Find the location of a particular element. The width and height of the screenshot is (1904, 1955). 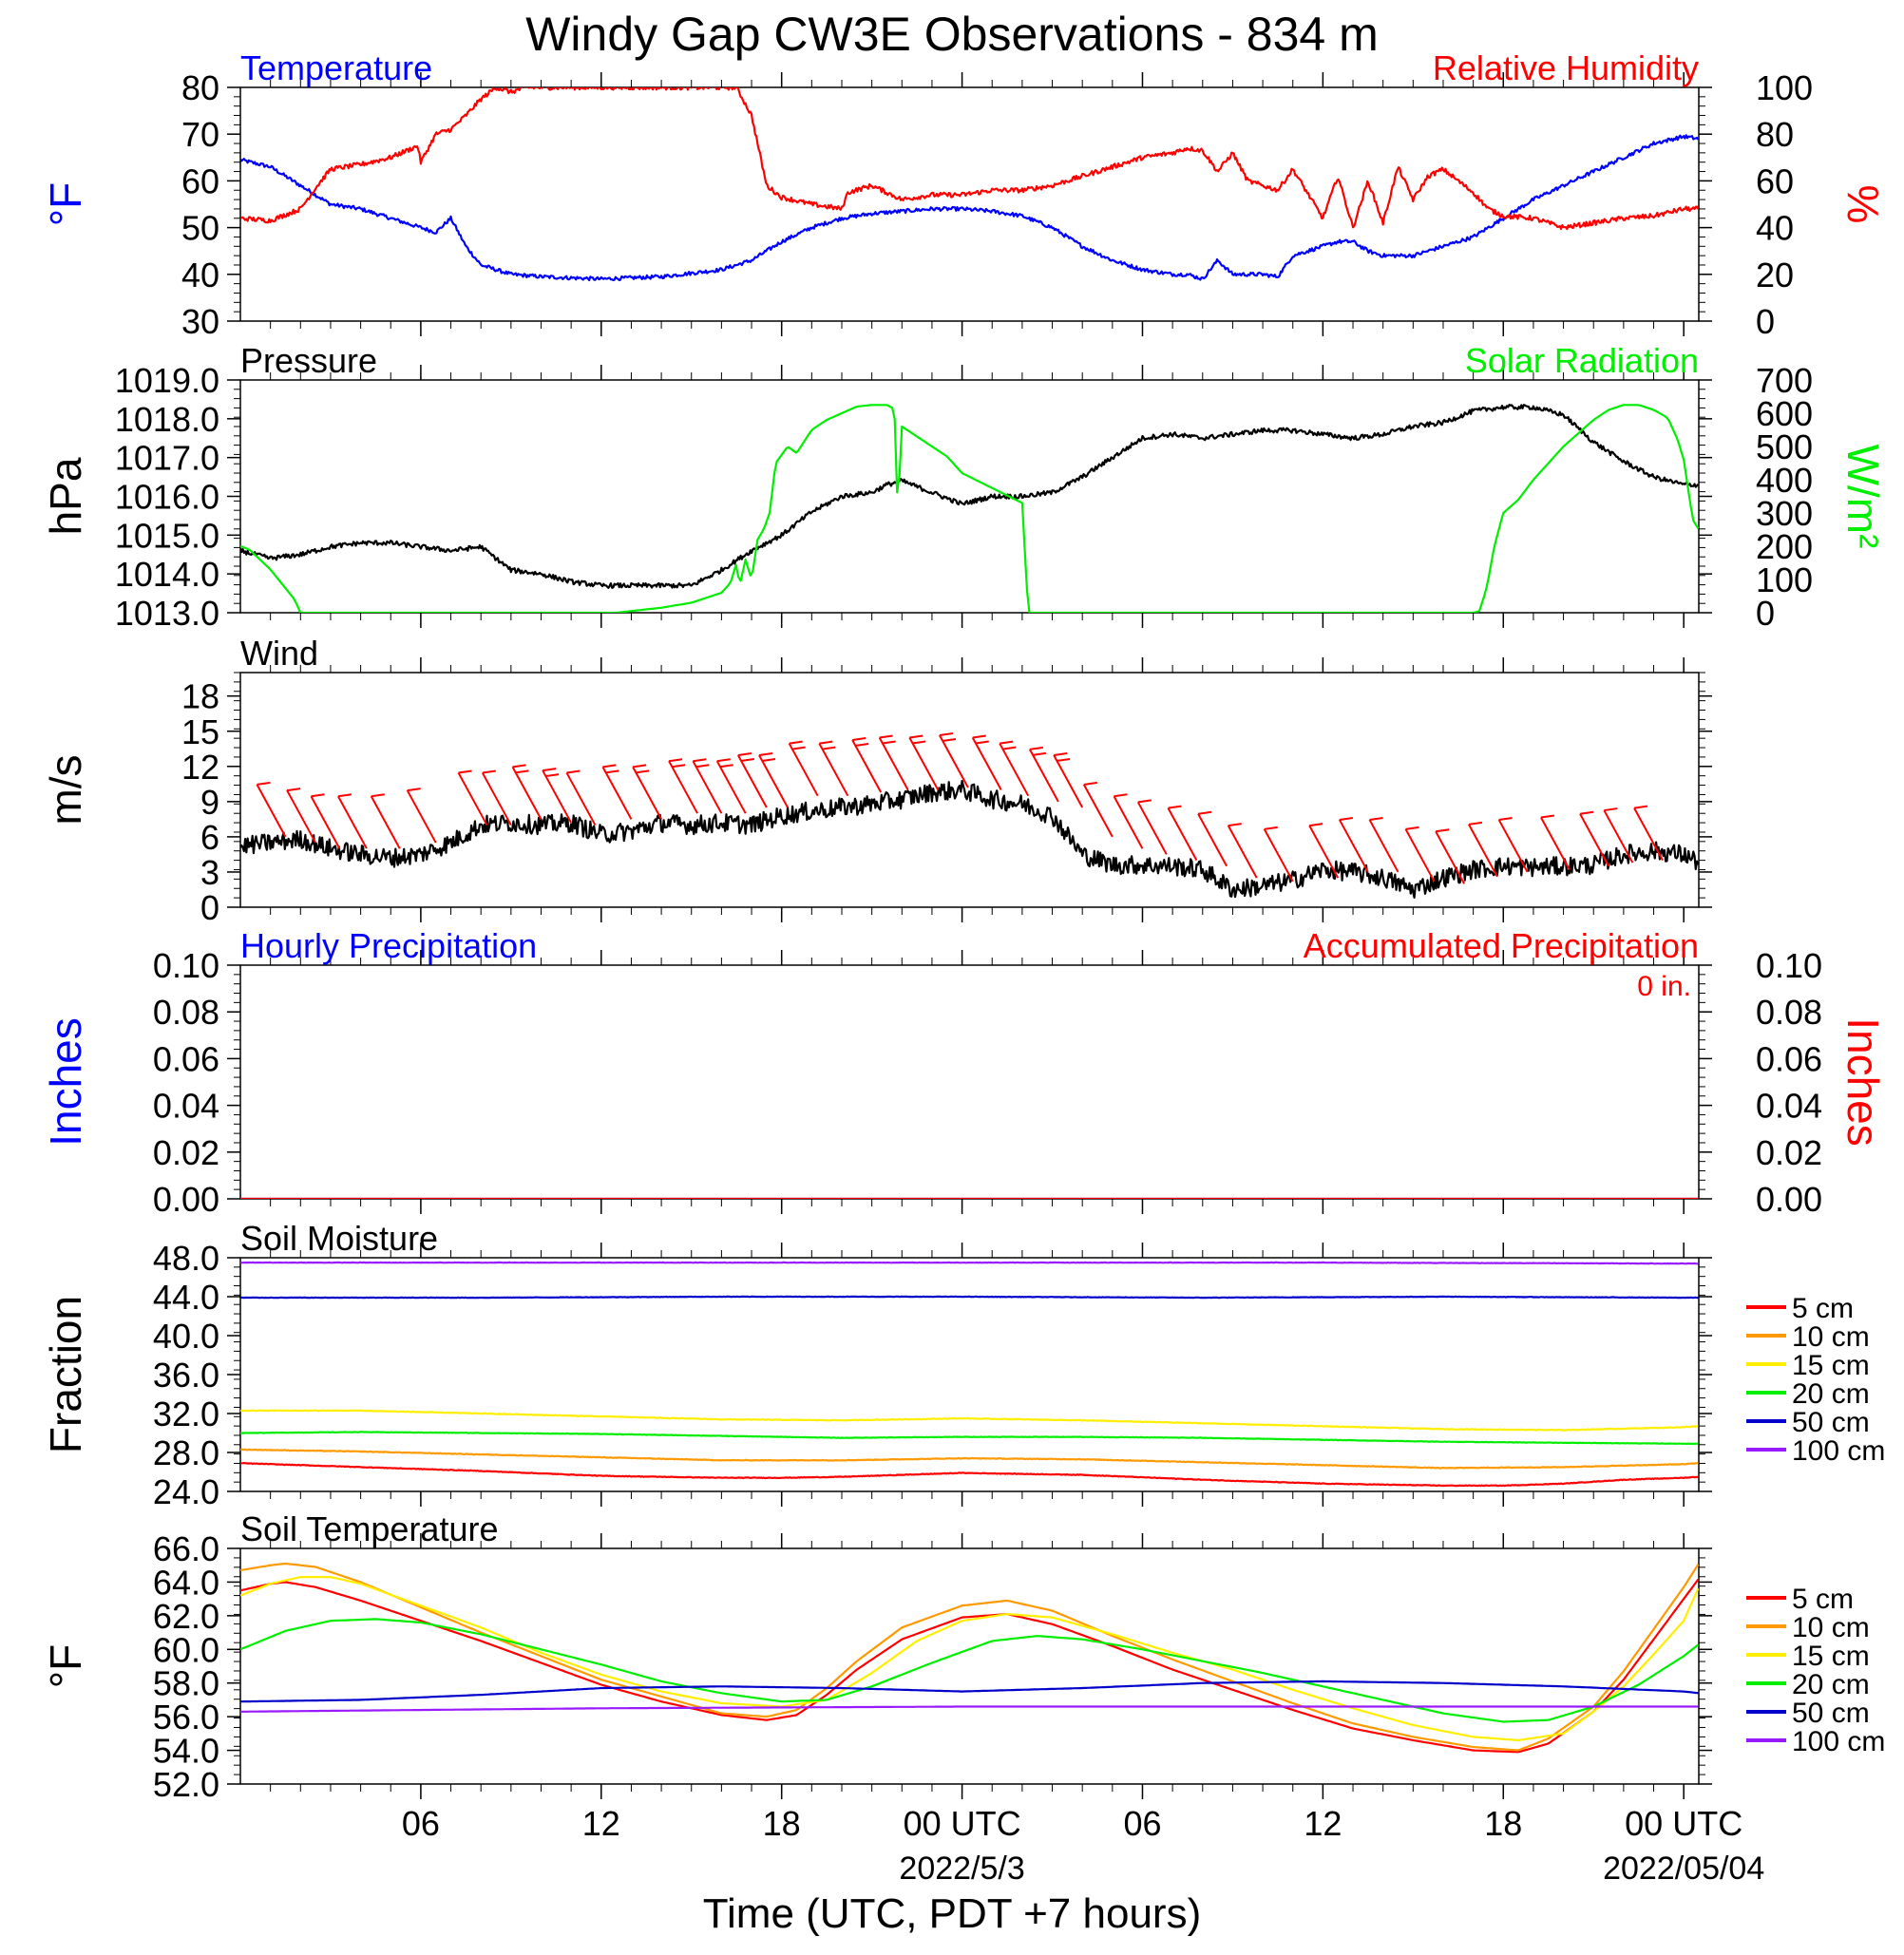

y-tick-label-left: 3 is located at coordinates (209, 872).